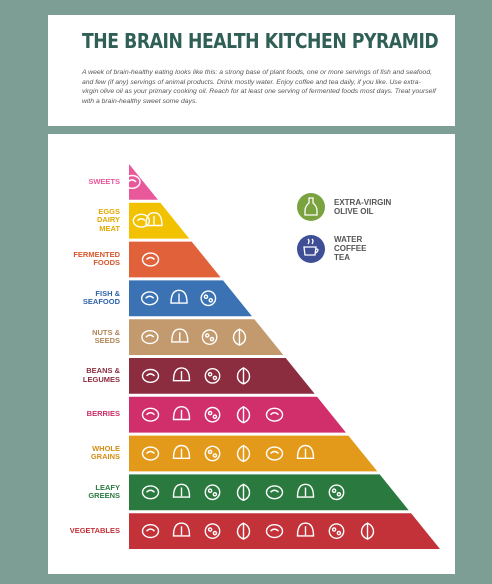 This screenshot has width=492, height=584. Describe the element at coordinates (150, 376) in the screenshot. I see `bean-icon` at that location.